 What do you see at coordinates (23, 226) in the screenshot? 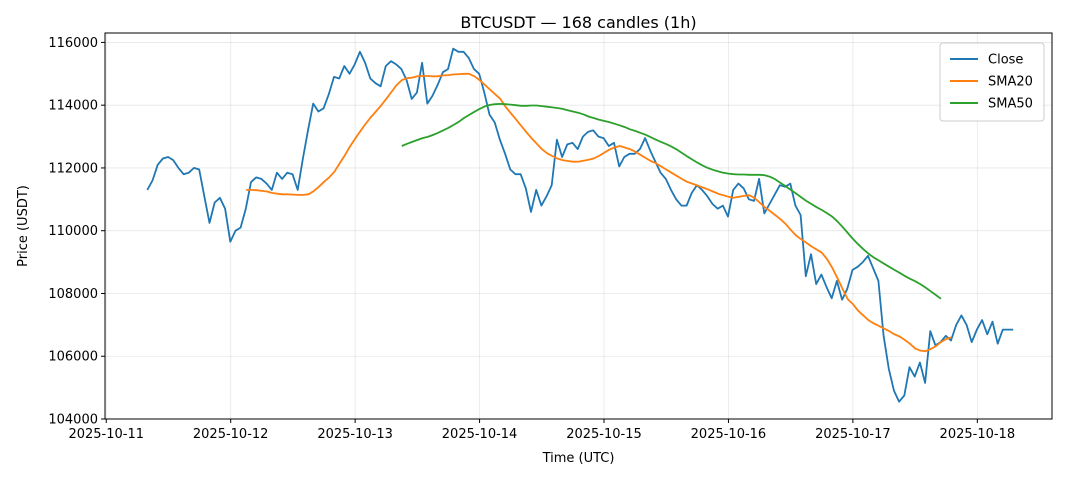
I see `y-axis-label: Price (USDT)` at bounding box center [23, 226].